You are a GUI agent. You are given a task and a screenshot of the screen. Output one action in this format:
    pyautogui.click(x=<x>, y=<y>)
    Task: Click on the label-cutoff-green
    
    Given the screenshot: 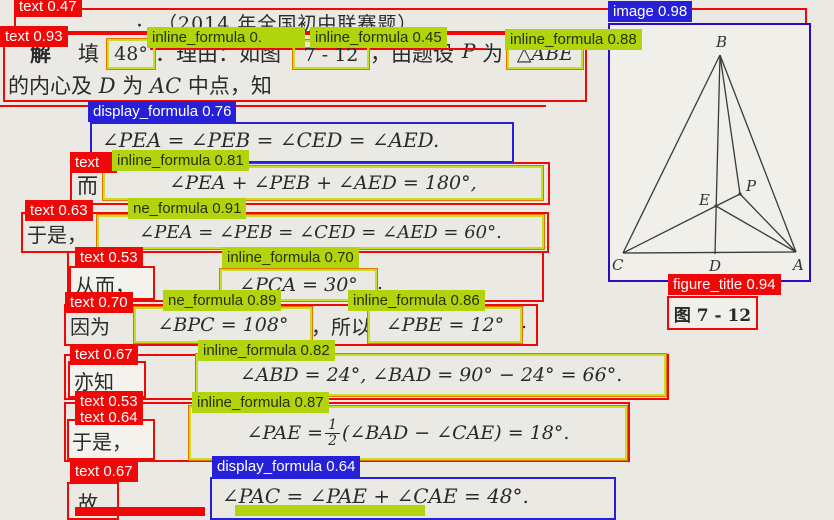 What is the action you would take?
    pyautogui.click(x=330, y=510)
    